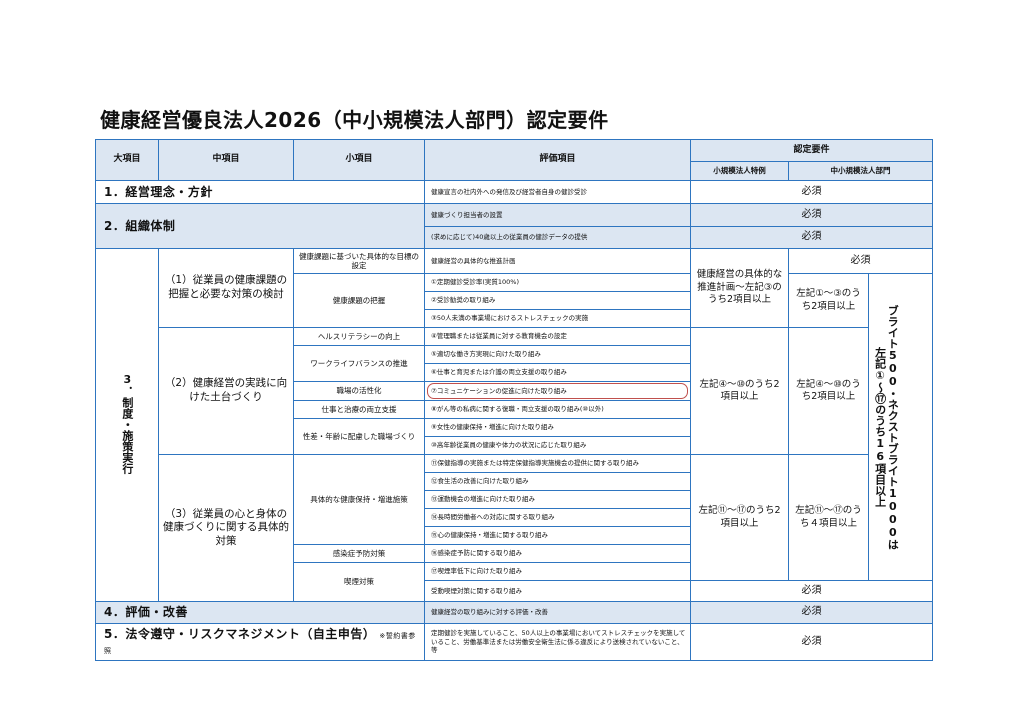 The height and width of the screenshot is (724, 1024). Describe the element at coordinates (557, 336) in the screenshot. I see `eval-item: ④管理職または従業員に対する教育機会の設定` at that location.